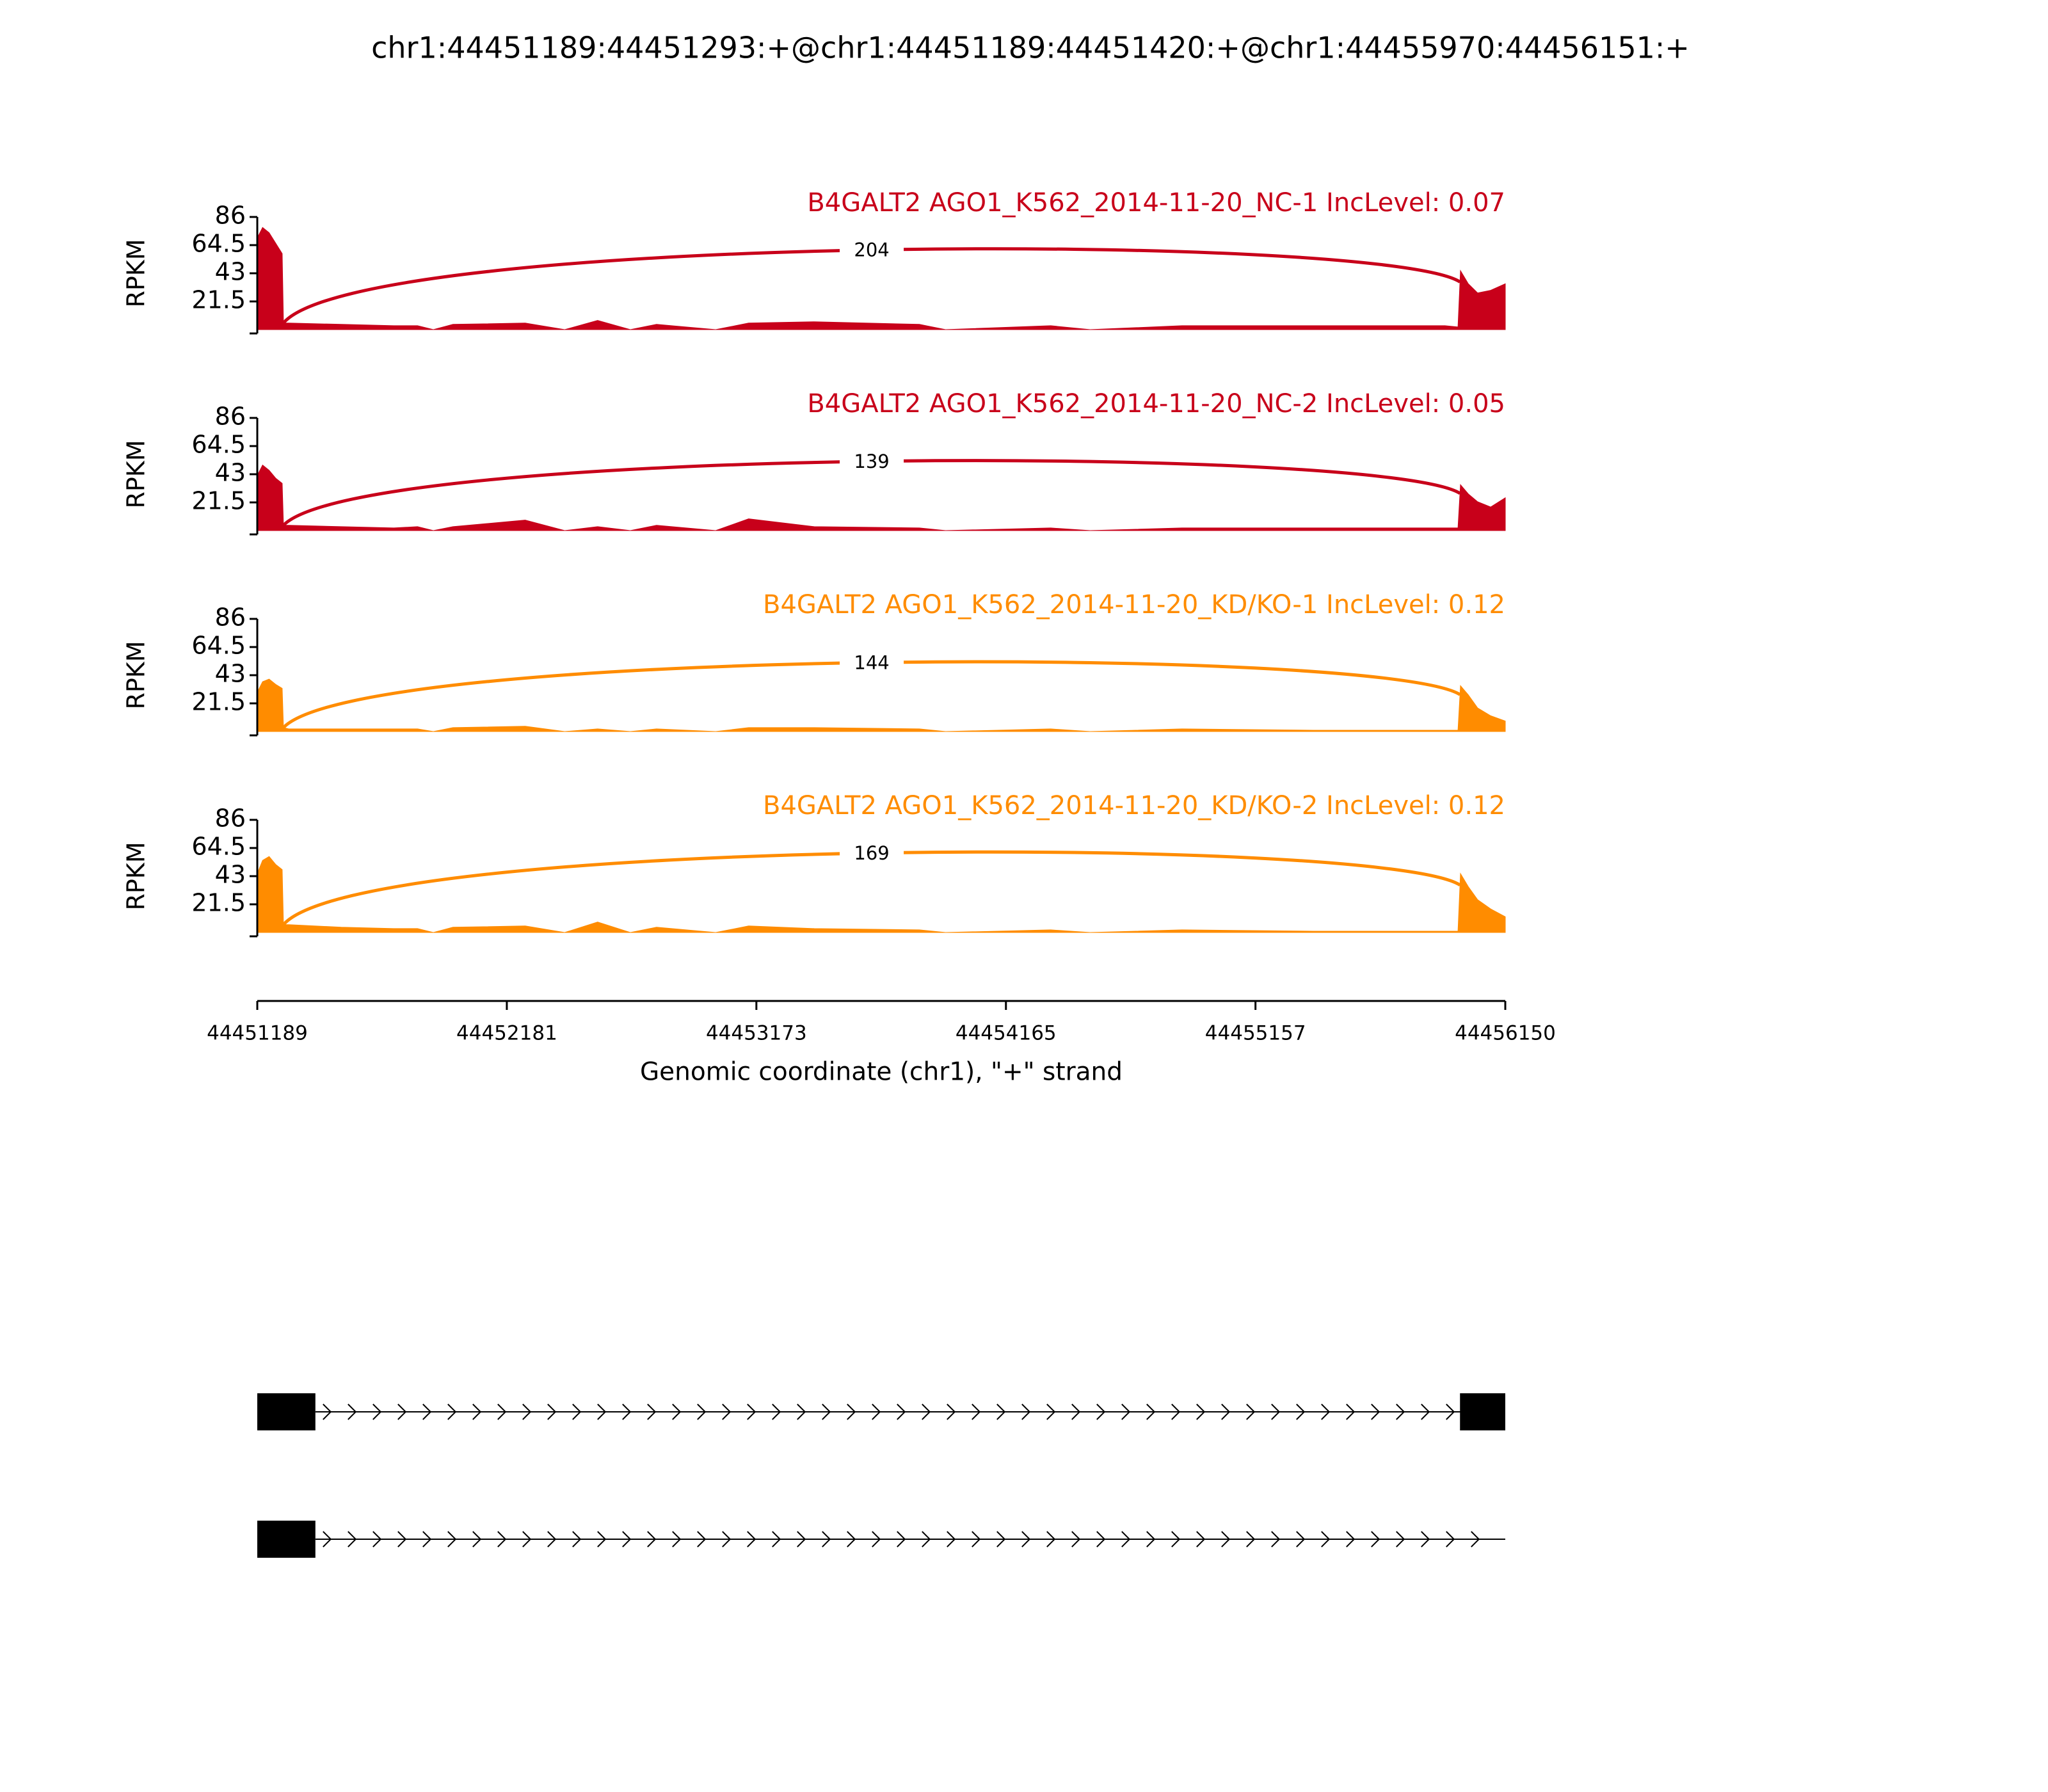 The height and width of the screenshot is (1792, 2048). I want to click on junction-label: 139, so click(871, 461).